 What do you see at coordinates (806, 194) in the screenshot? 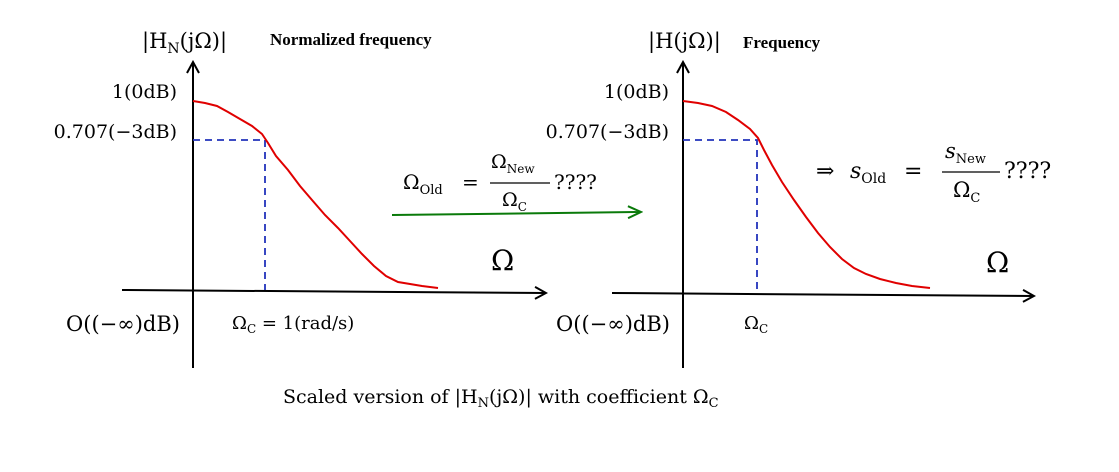
I see `right-response-curve` at bounding box center [806, 194].